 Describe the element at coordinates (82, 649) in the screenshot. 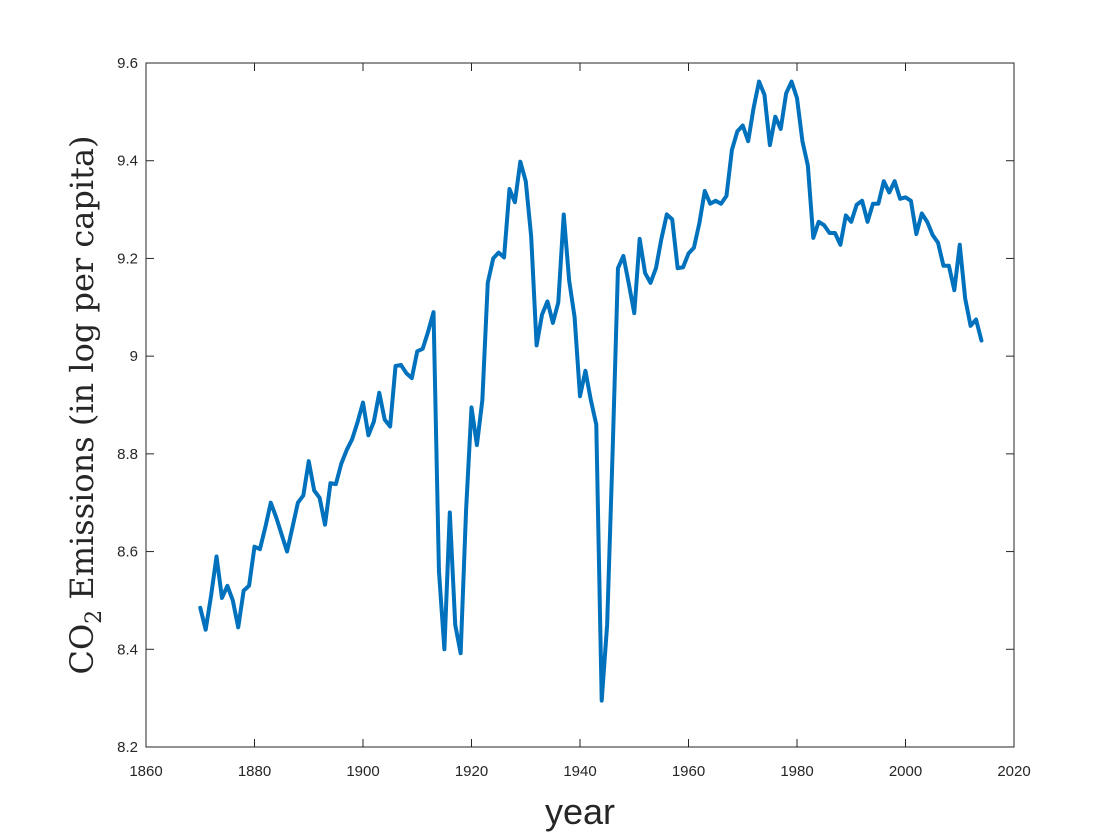

I see `y-axis-label-prefix: CO` at that location.